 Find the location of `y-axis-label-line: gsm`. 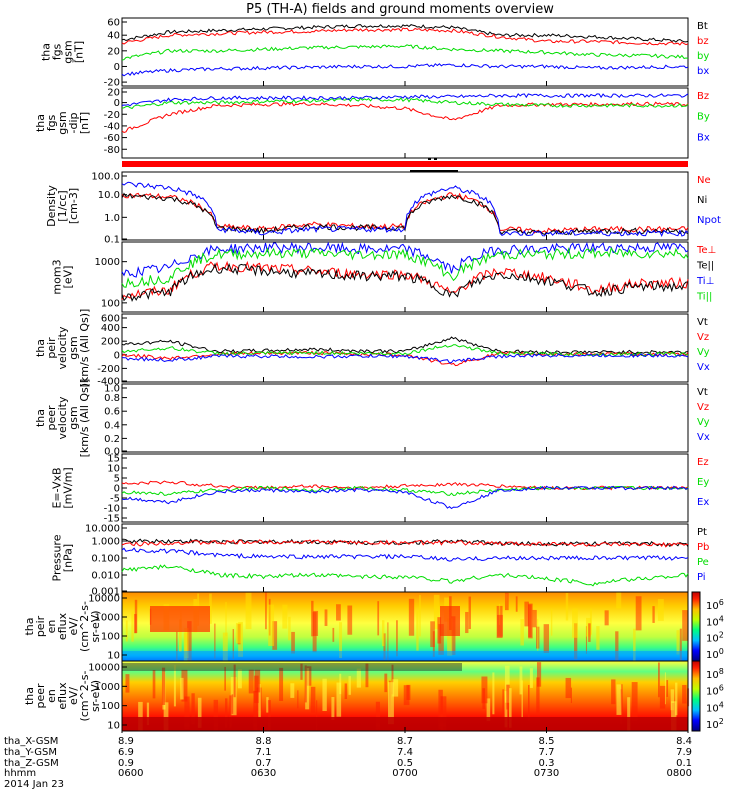

y-axis-label-line: gsm is located at coordinates (68, 51).